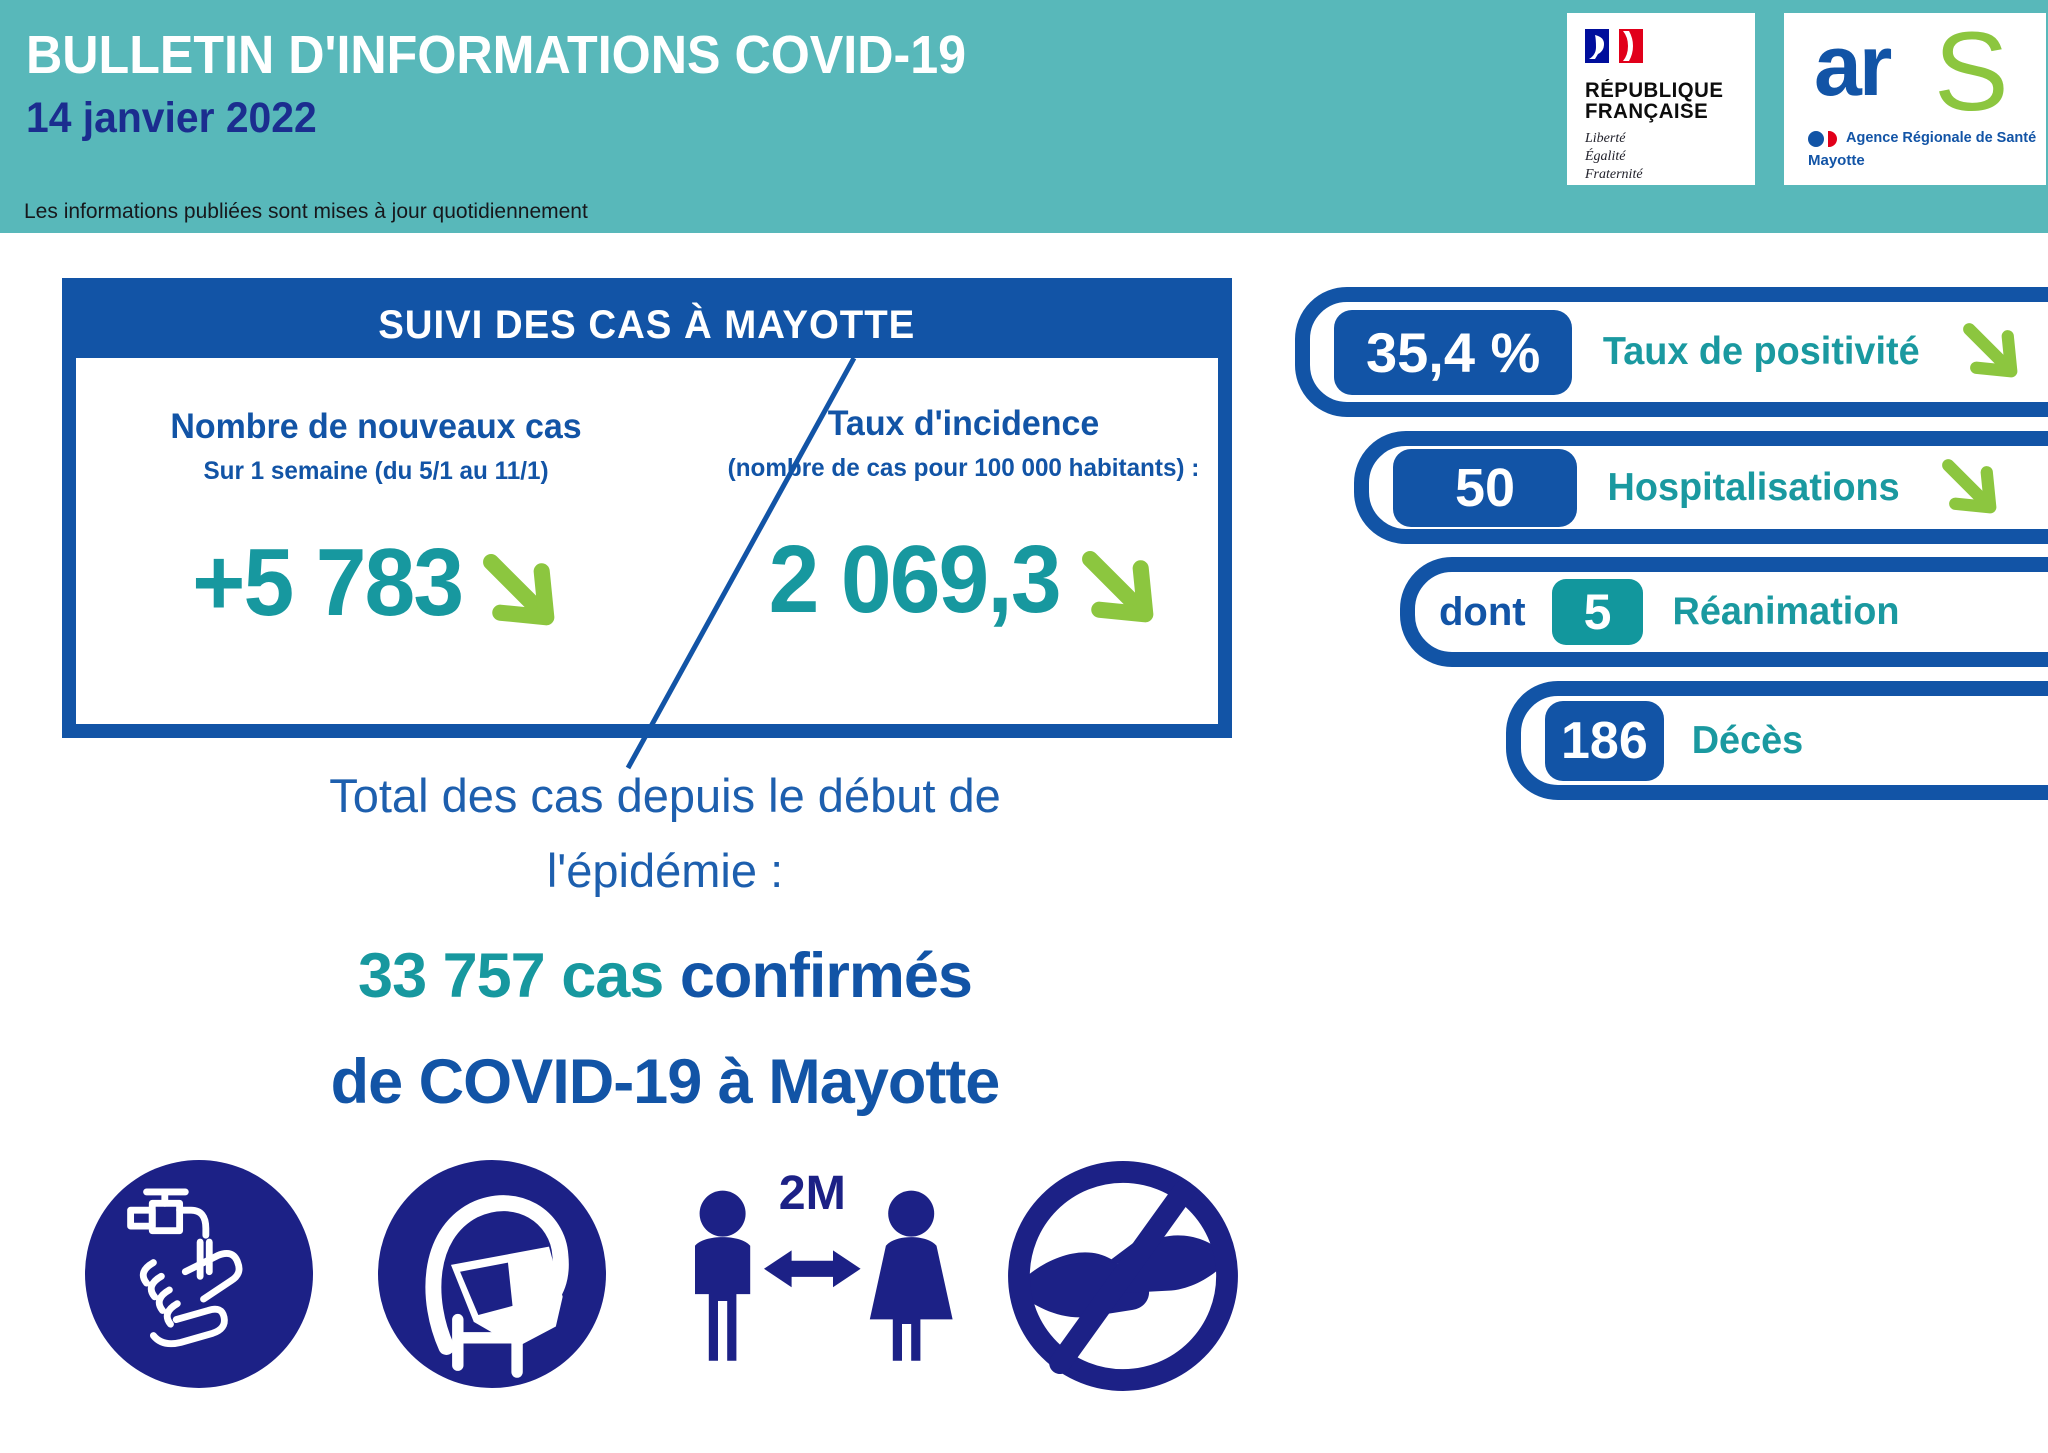 The width and height of the screenshot is (2048, 1453). I want to click on deaths-value: 186, so click(1604, 740).